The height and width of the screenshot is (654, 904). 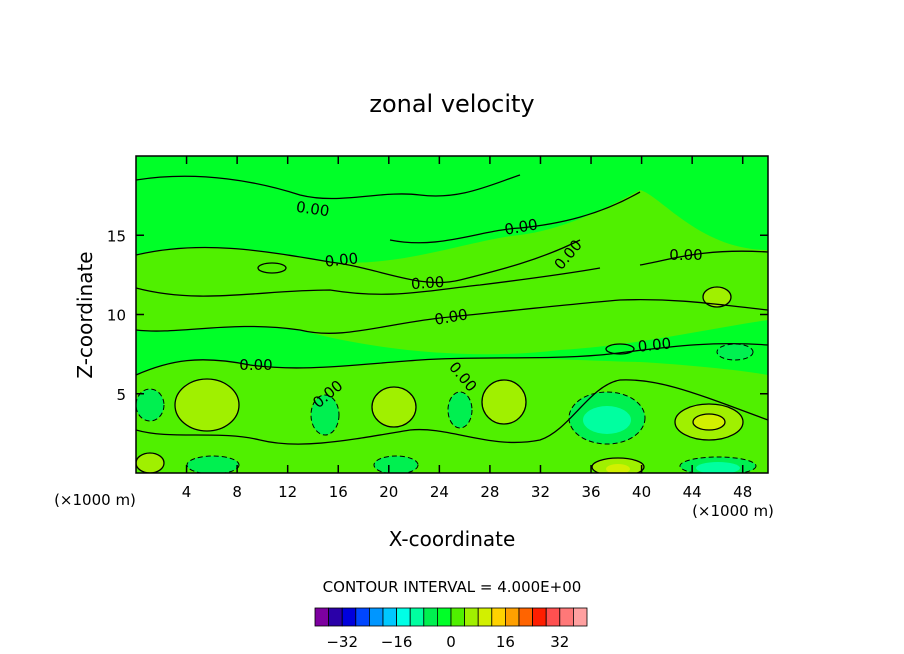 What do you see at coordinates (397, 642) in the screenshot?
I see `colorbar-tick-label: −16` at bounding box center [397, 642].